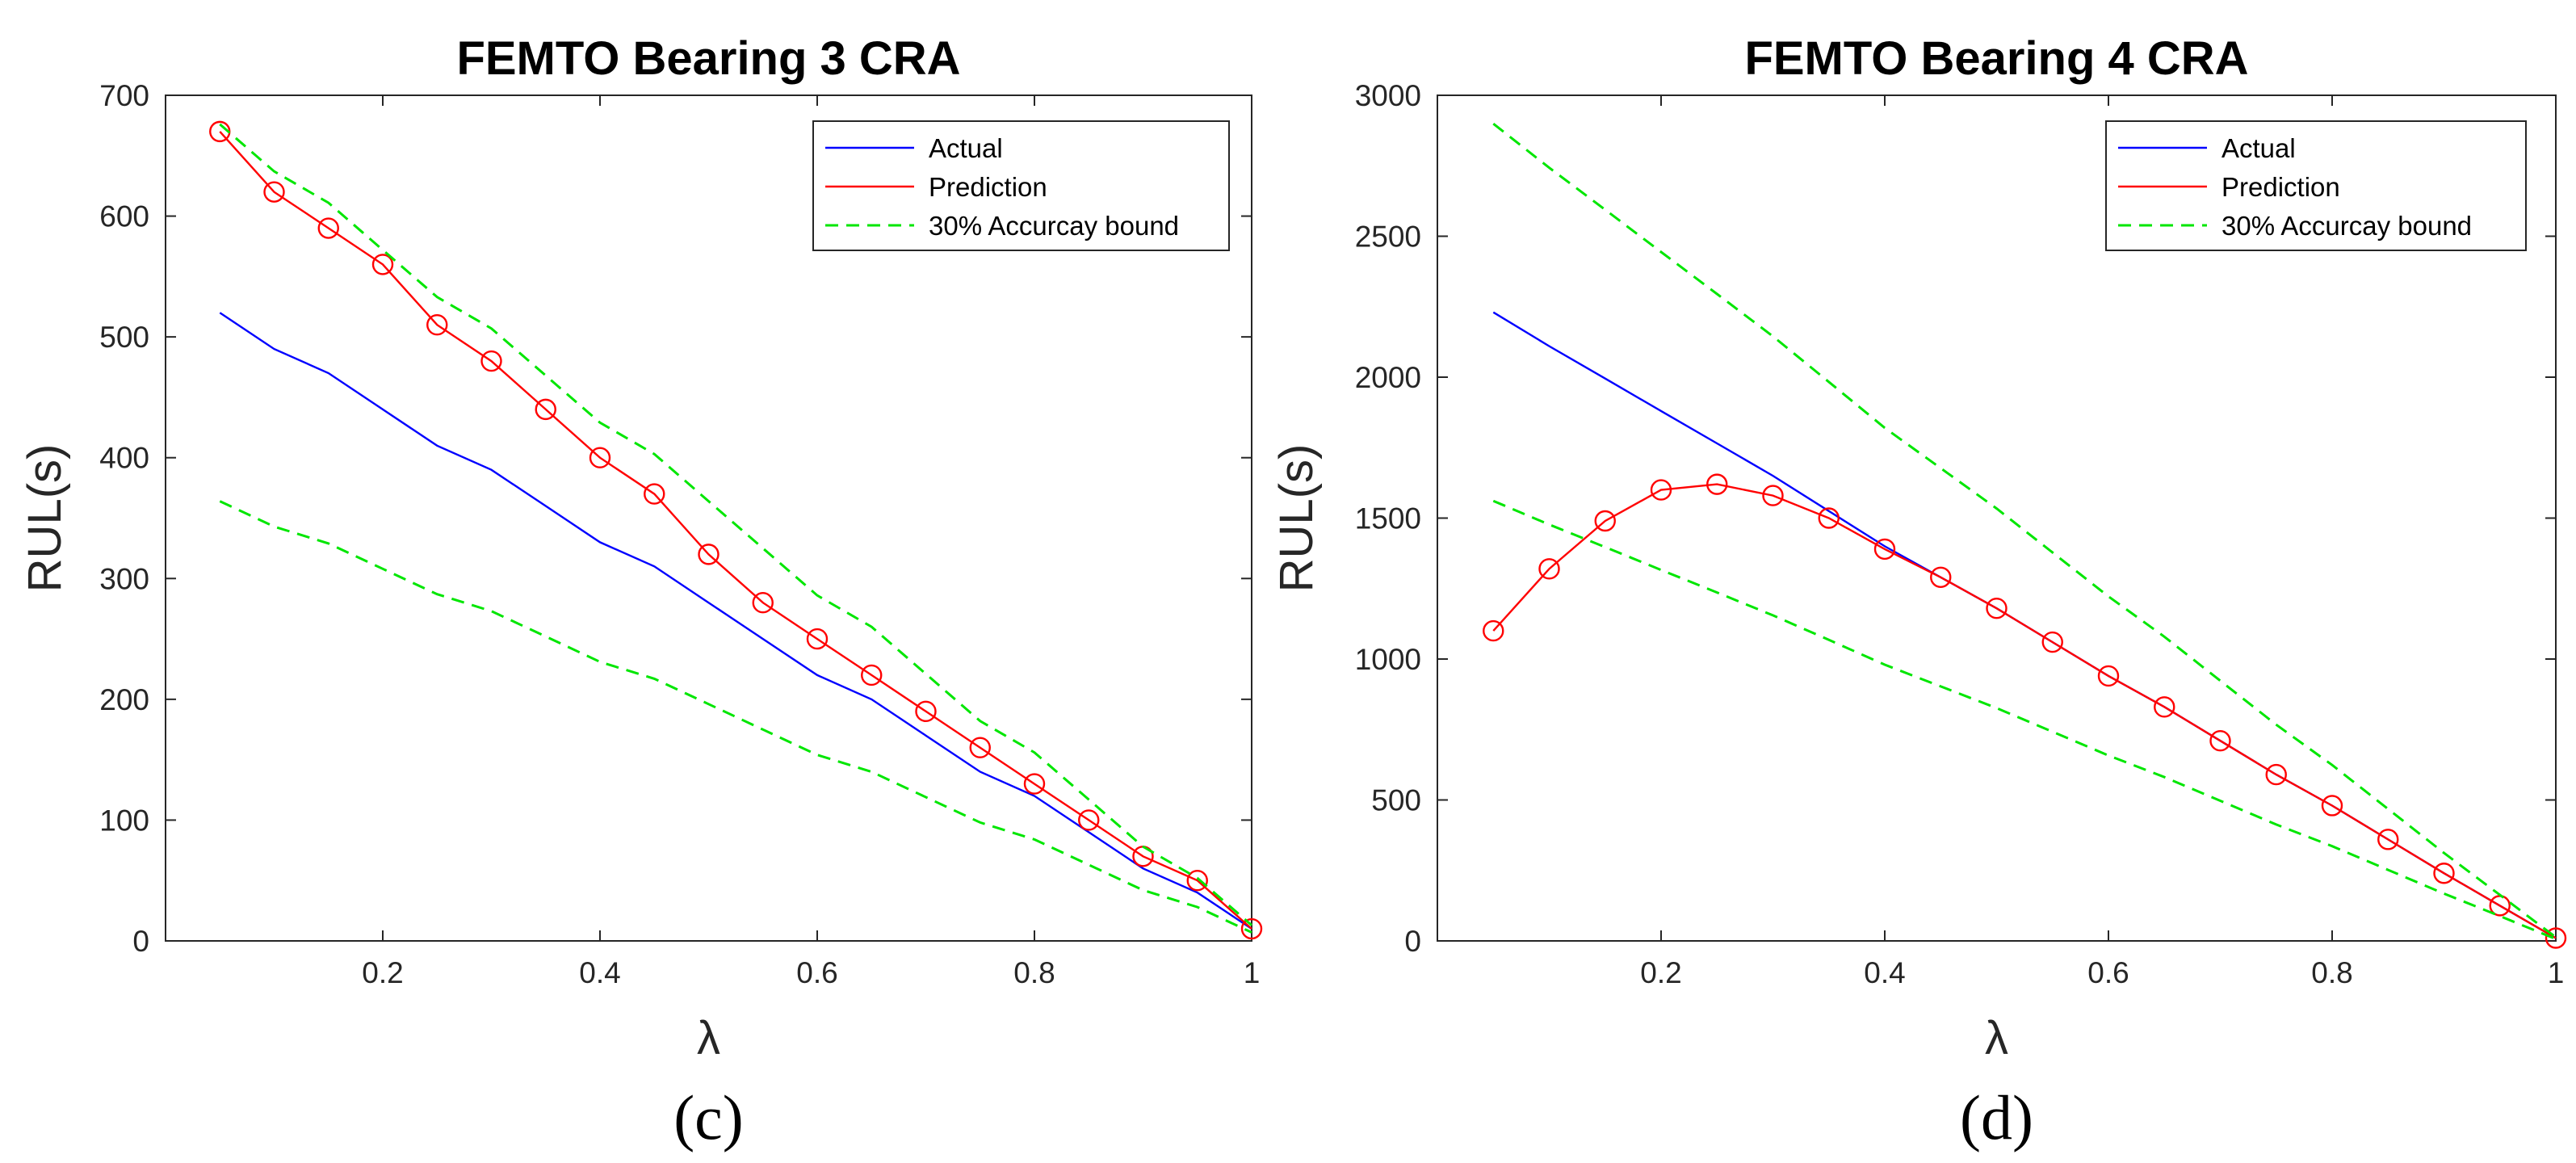  What do you see at coordinates (124, 578) in the screenshot?
I see `y-tick-label: 300` at bounding box center [124, 578].